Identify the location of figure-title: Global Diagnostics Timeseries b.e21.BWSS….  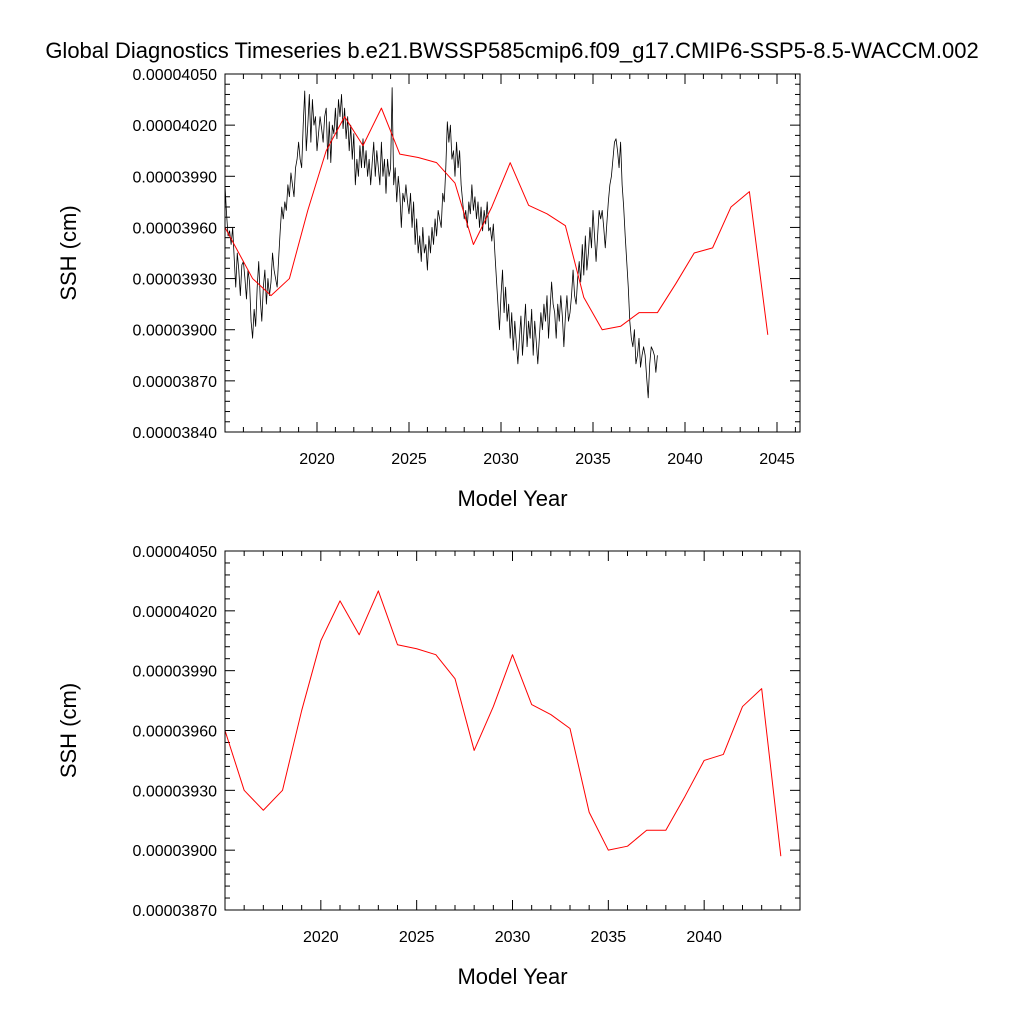
(511, 50).